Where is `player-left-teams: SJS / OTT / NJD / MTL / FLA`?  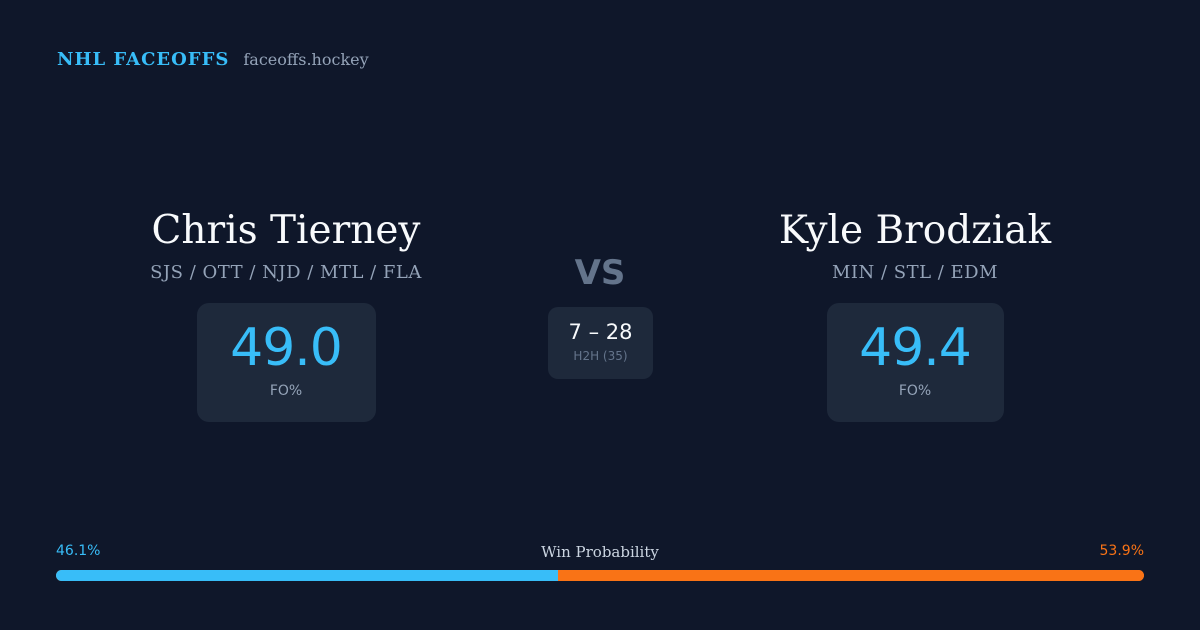
player-left-teams: SJS / OTT / NJD / MTL / FLA is located at coordinates (286, 272).